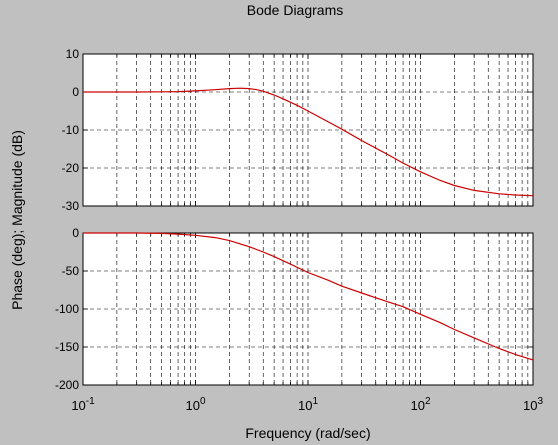 This screenshot has width=558, height=445. Describe the element at coordinates (67, 309) in the screenshot. I see `phase-y-tick-label: -100` at that location.